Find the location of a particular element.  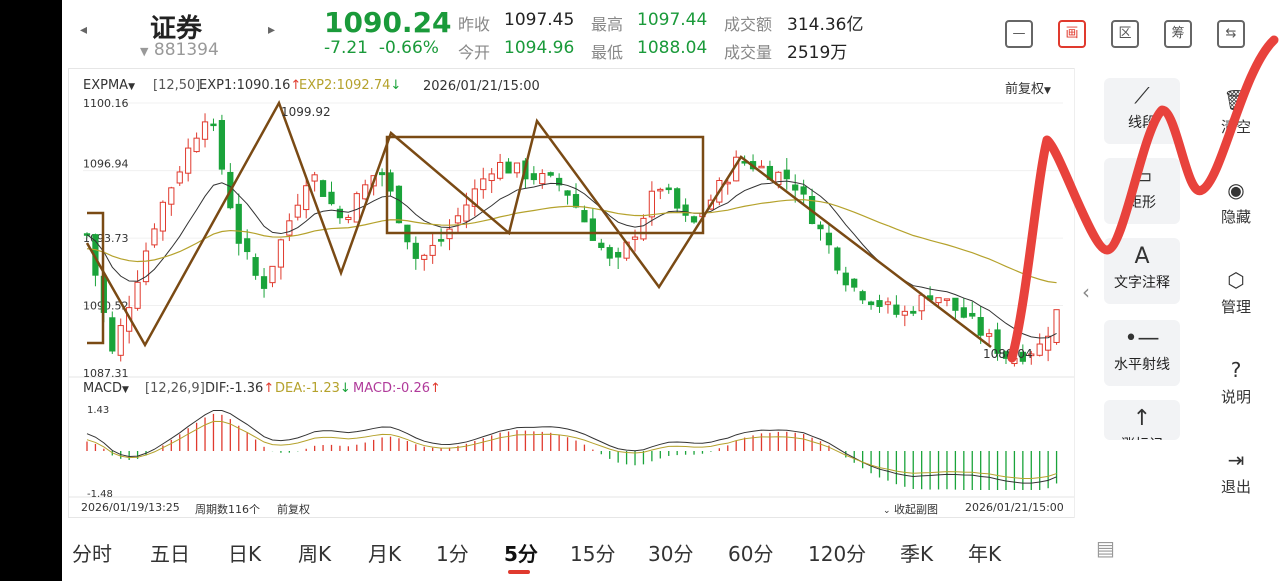

period-tab: 1分 is located at coordinates (452, 554).